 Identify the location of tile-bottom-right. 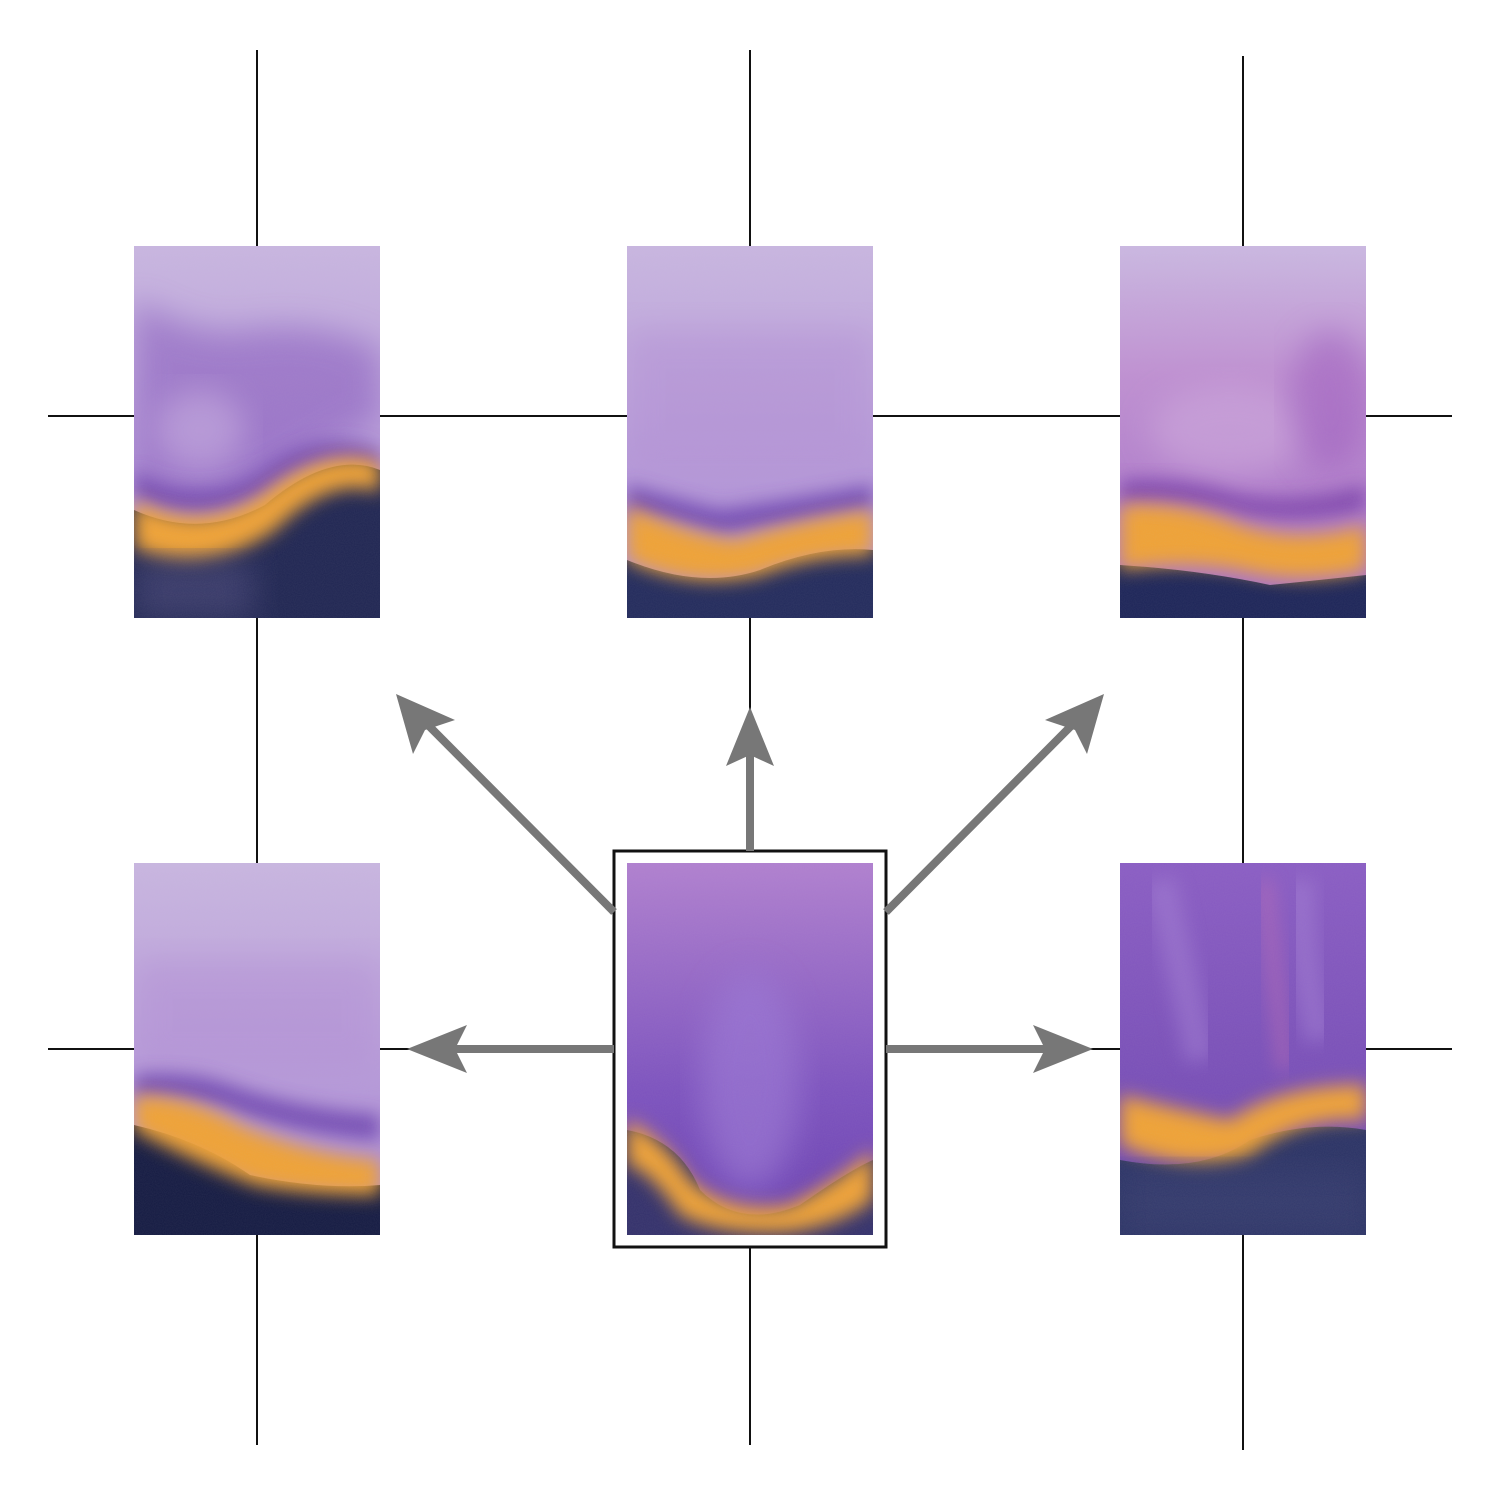
(1243, 1049).